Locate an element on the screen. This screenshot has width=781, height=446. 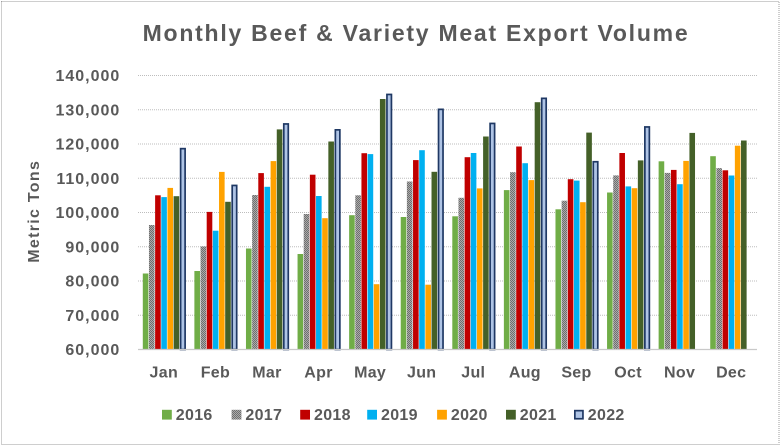
svg-text: Oct is located at coordinates (628, 373).